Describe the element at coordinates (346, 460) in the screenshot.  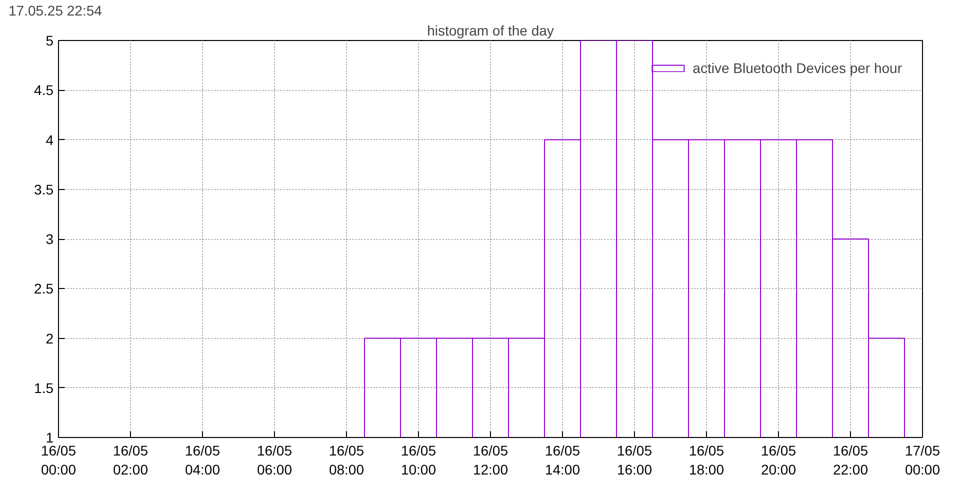
I see `x-tick-label: 16/05 08:00` at that location.